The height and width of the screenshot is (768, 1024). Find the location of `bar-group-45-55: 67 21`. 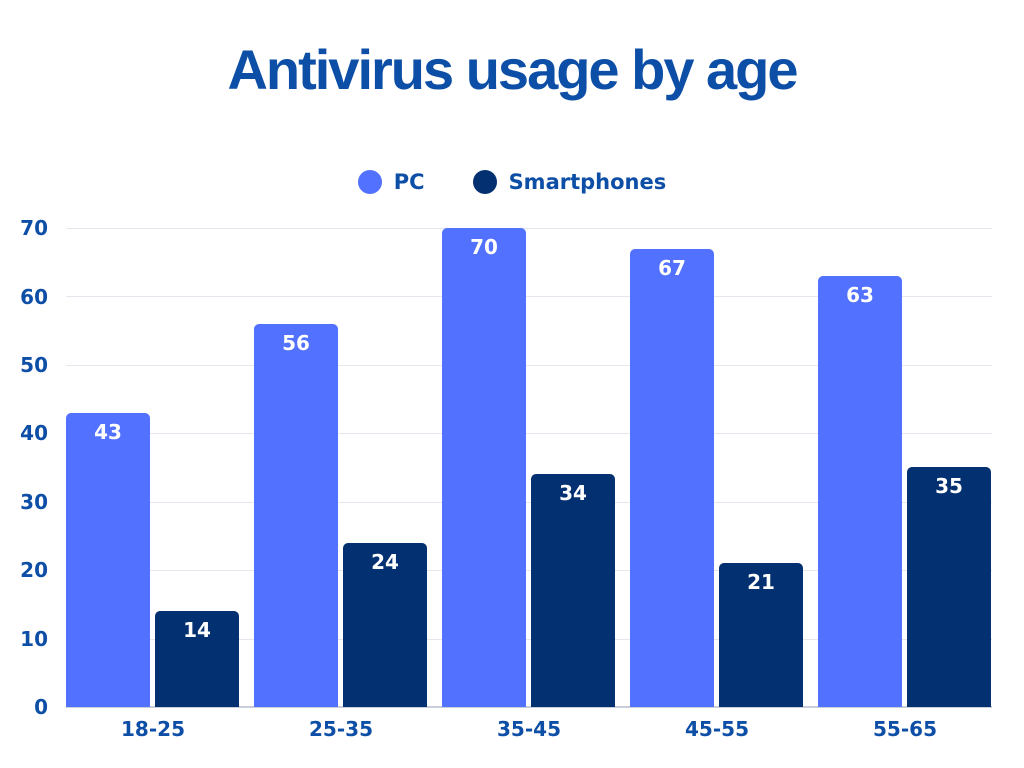

bar-group-45-55: 67 21 is located at coordinates (719, 467).